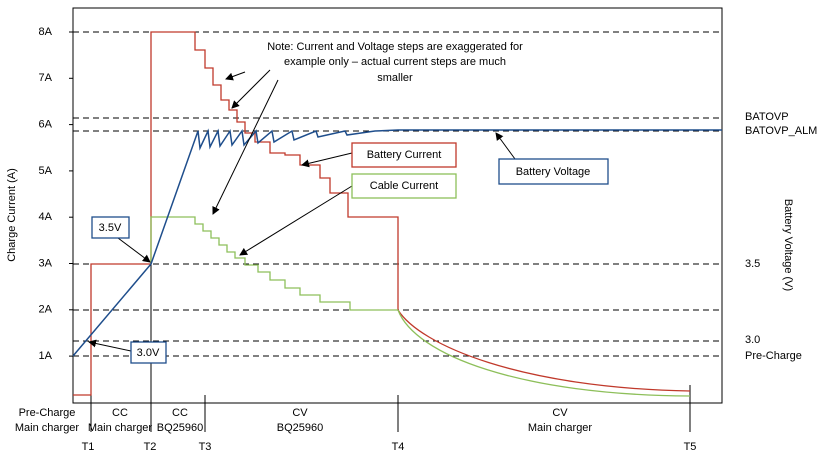 This screenshot has width=824, height=461. I want to click on battery-current-decay, so click(544, 350).